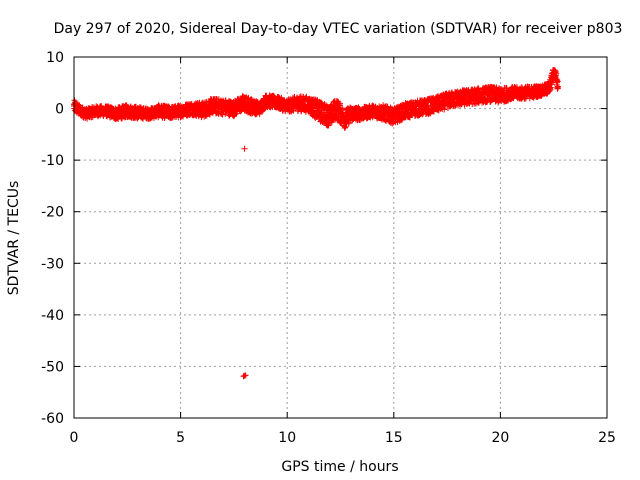 The image size is (640, 480). Describe the element at coordinates (500, 438) in the screenshot. I see `x-tick-label: 20` at that location.